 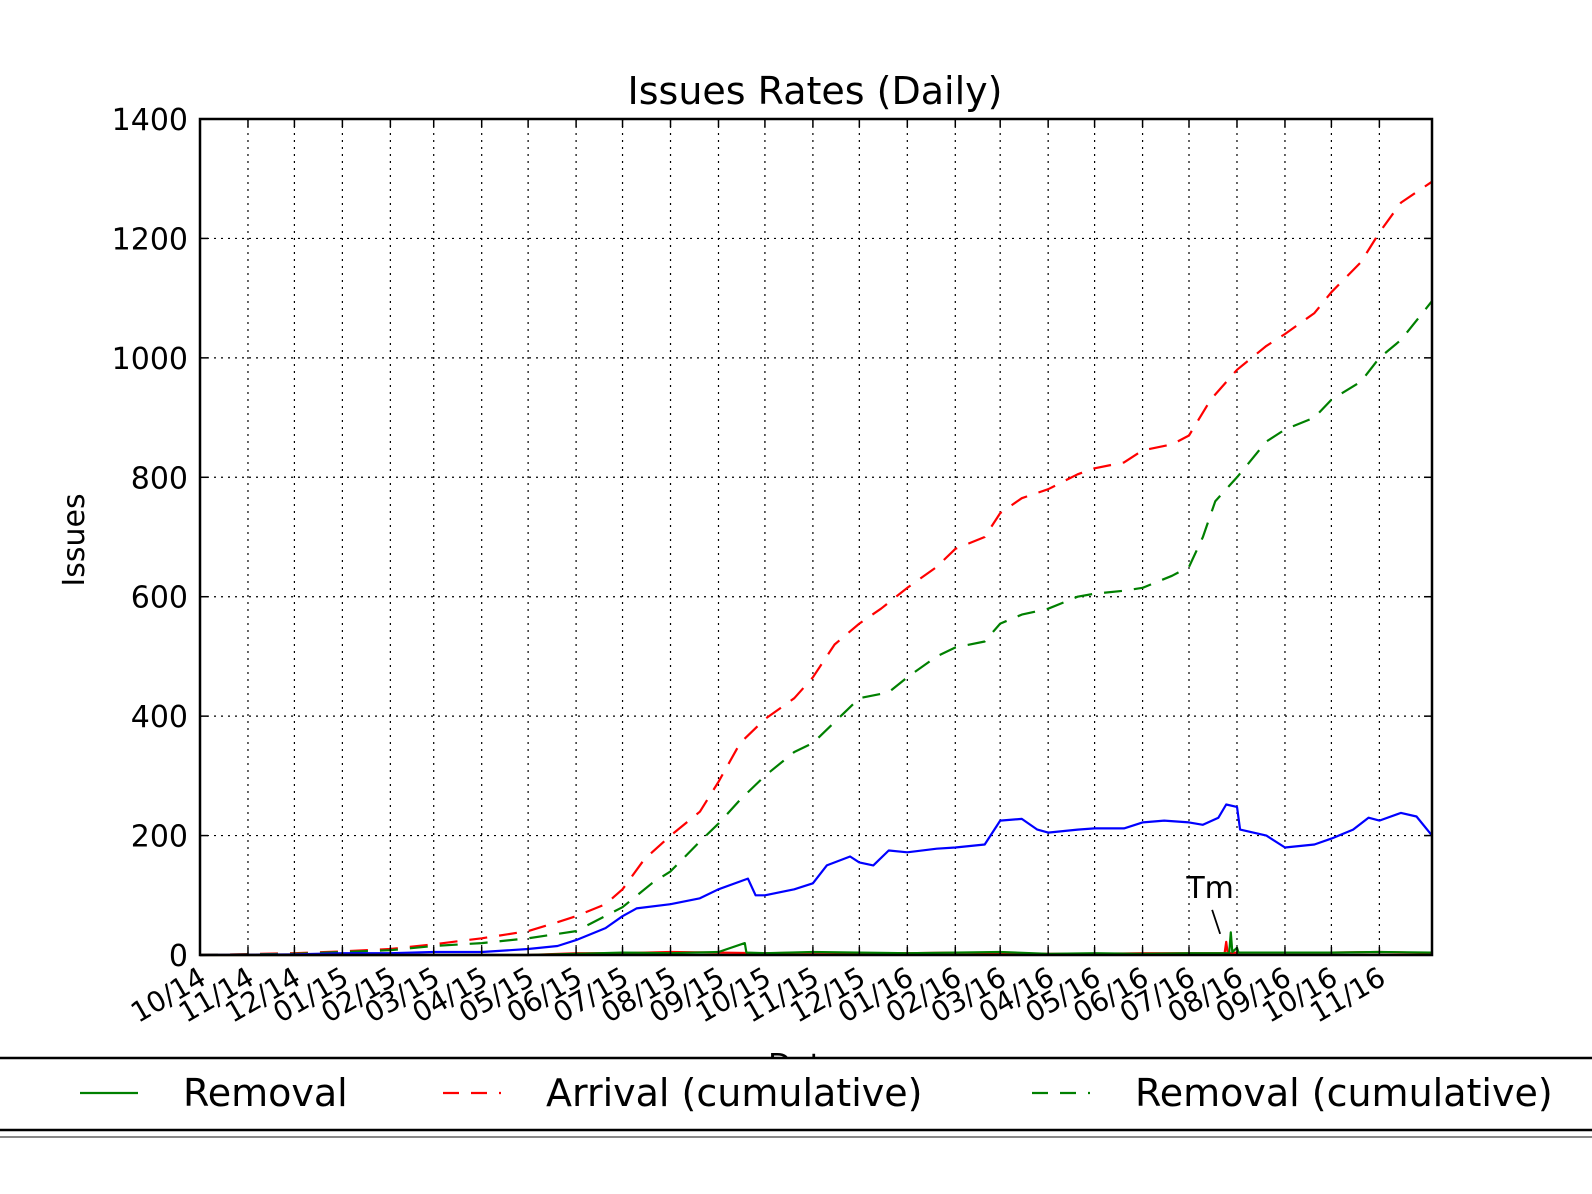 I want to click on annotation-label: Tm, so click(x=1209, y=888).